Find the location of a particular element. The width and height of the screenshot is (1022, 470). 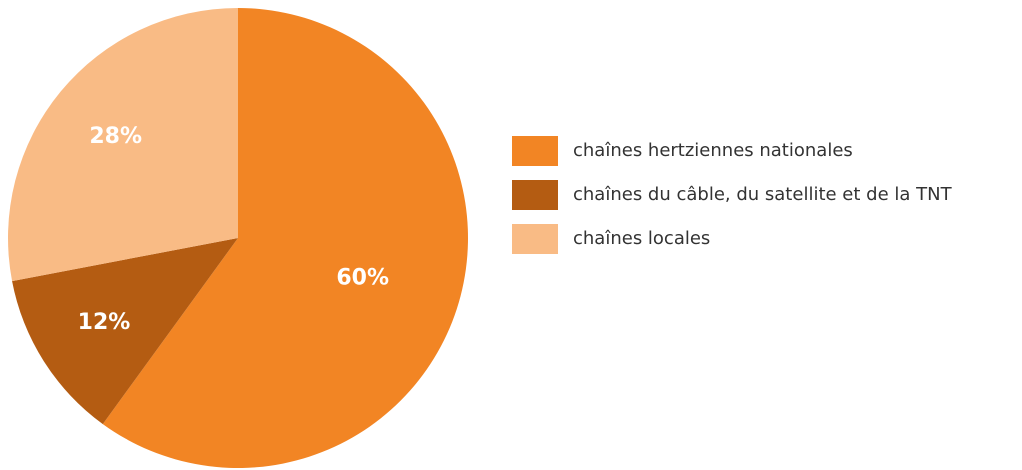

value-label: 60% is located at coordinates (362, 278).